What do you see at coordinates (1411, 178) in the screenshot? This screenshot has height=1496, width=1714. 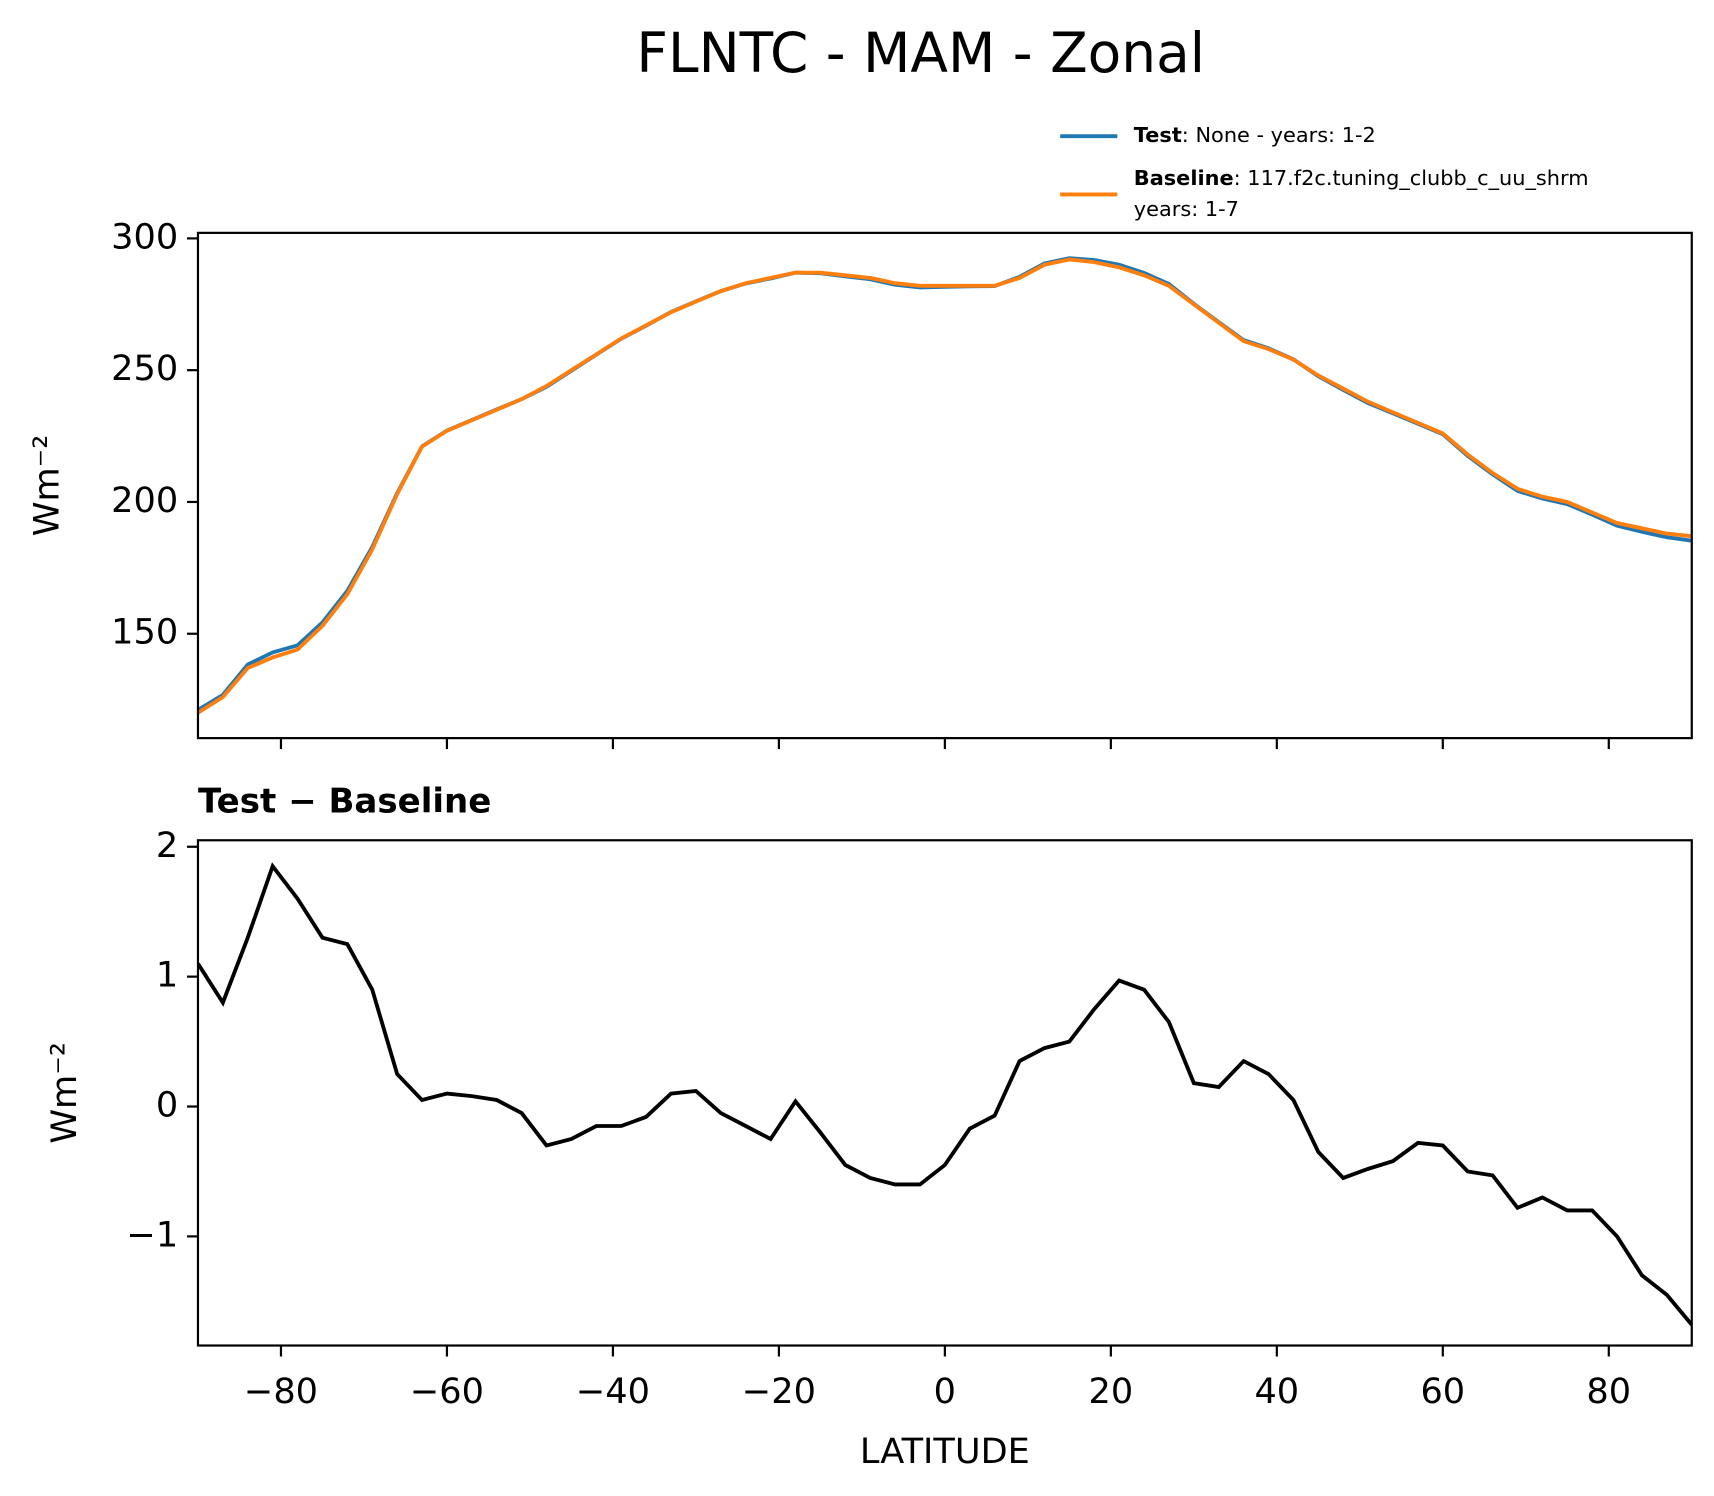 I see `legend-description: : 117.f2c.tuning_clubb_c_uu_shrm` at bounding box center [1411, 178].